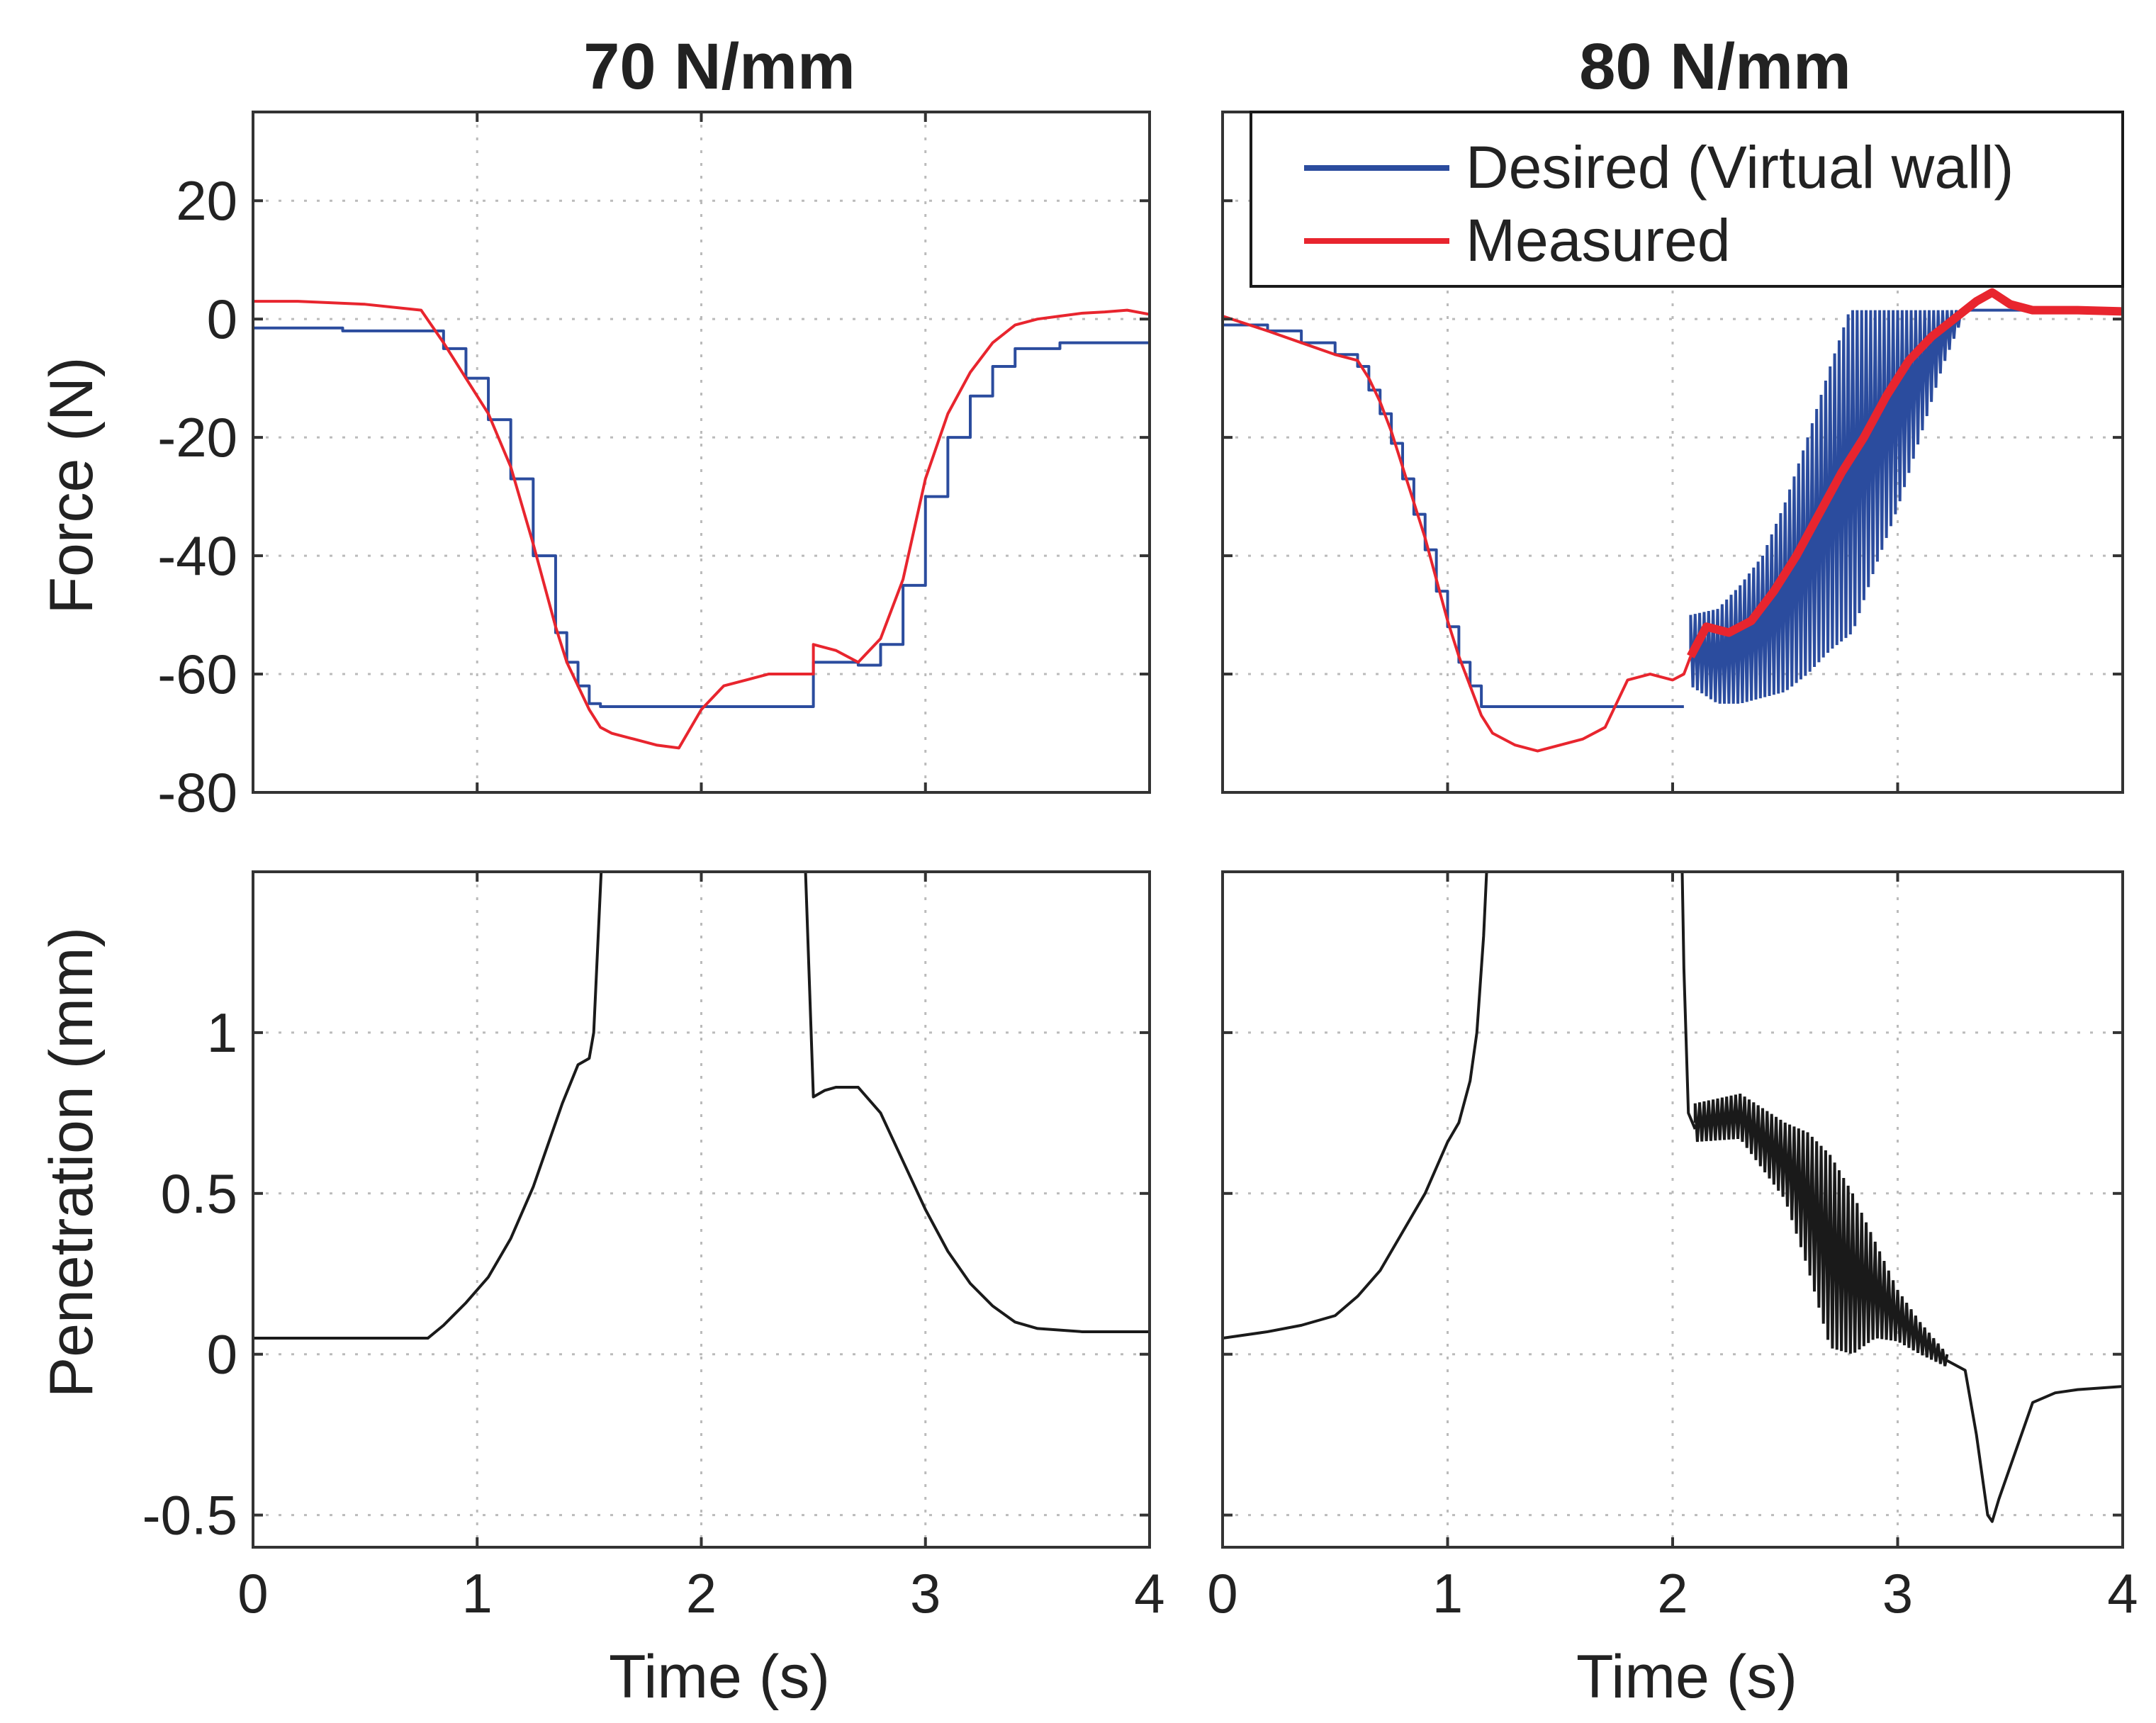  I want to click on y-tick-label: 0.5, so click(199, 1193).